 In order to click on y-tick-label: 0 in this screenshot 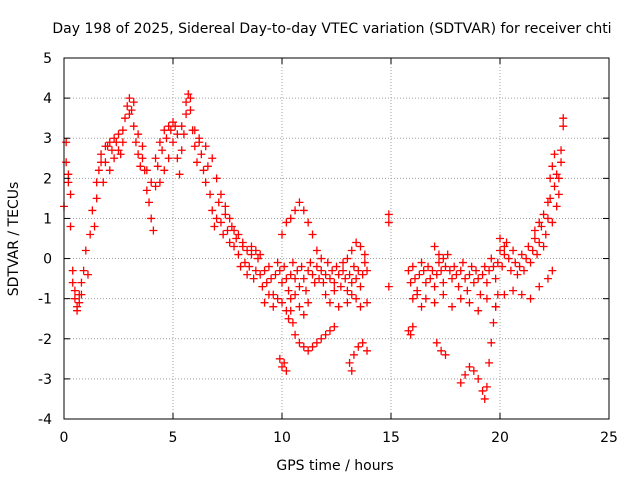, I will do `click(47, 260)`.